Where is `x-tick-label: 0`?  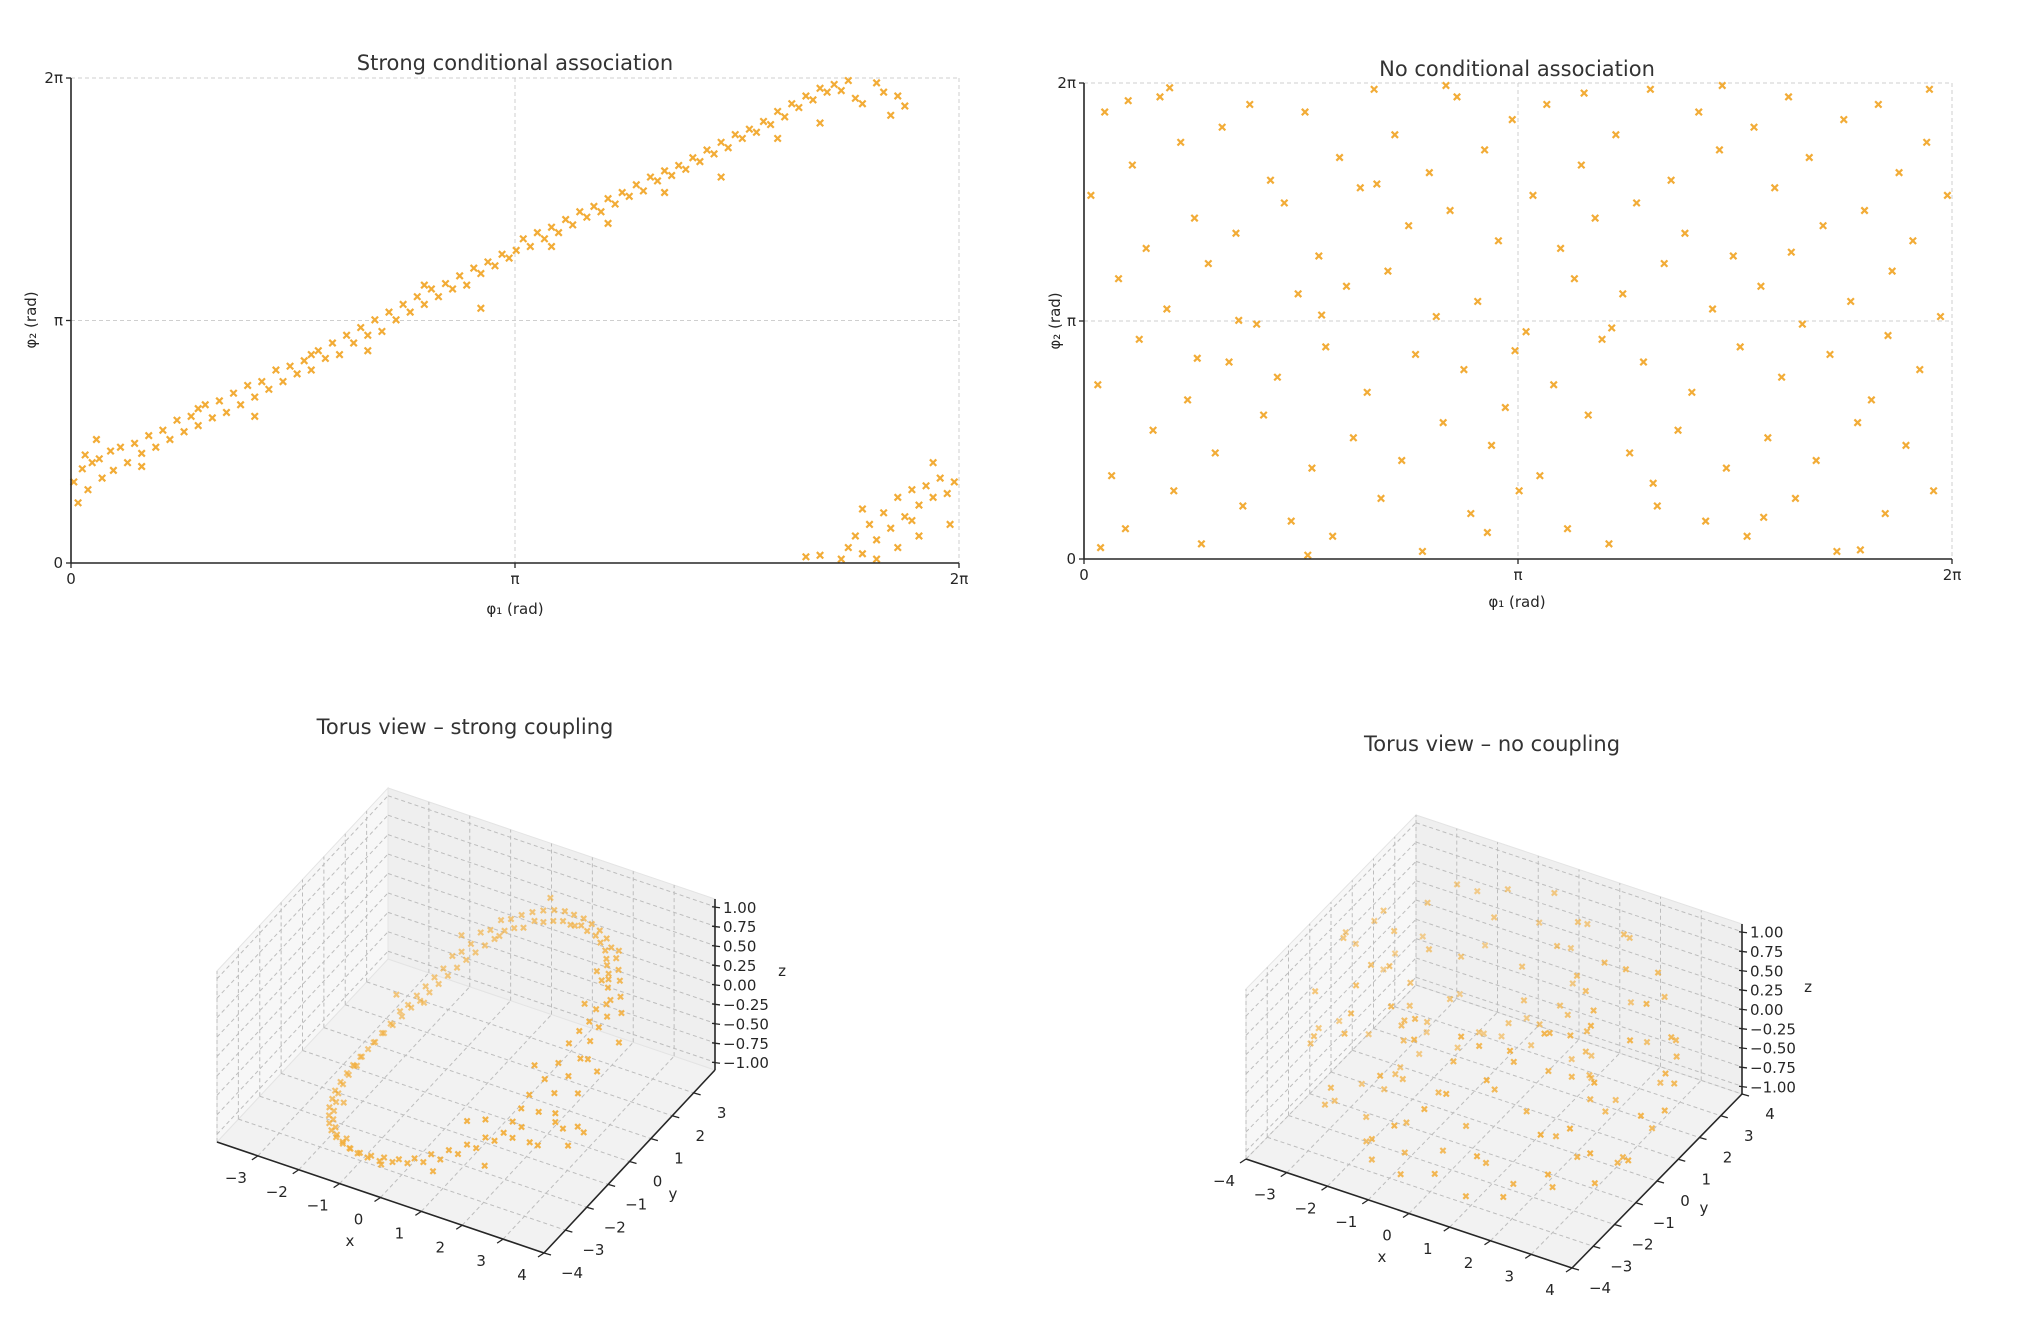
x-tick-label: 0 is located at coordinates (1387, 1236).